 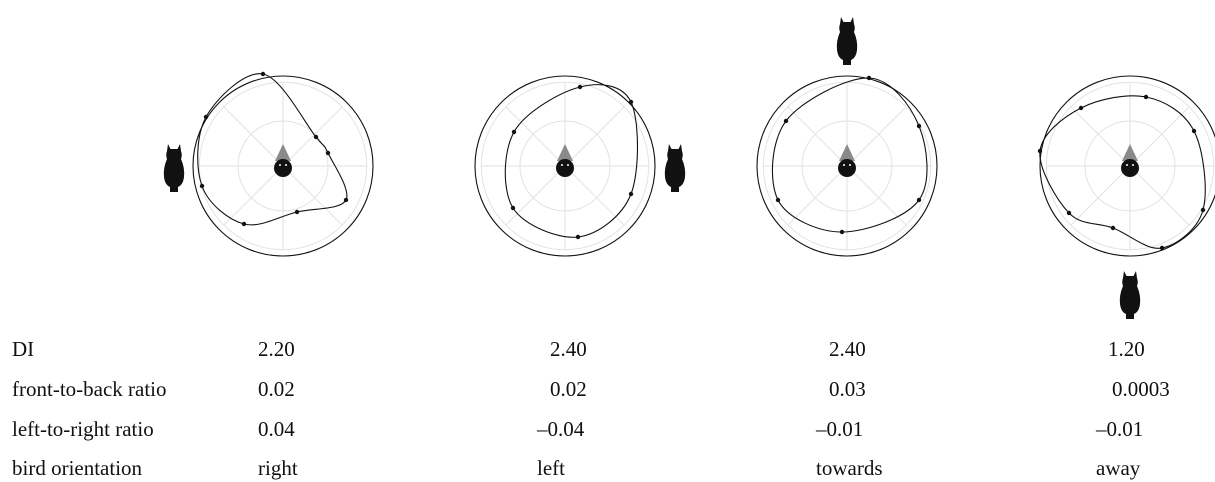 I want to click on polar-plot-right, so click(x=268, y=164).